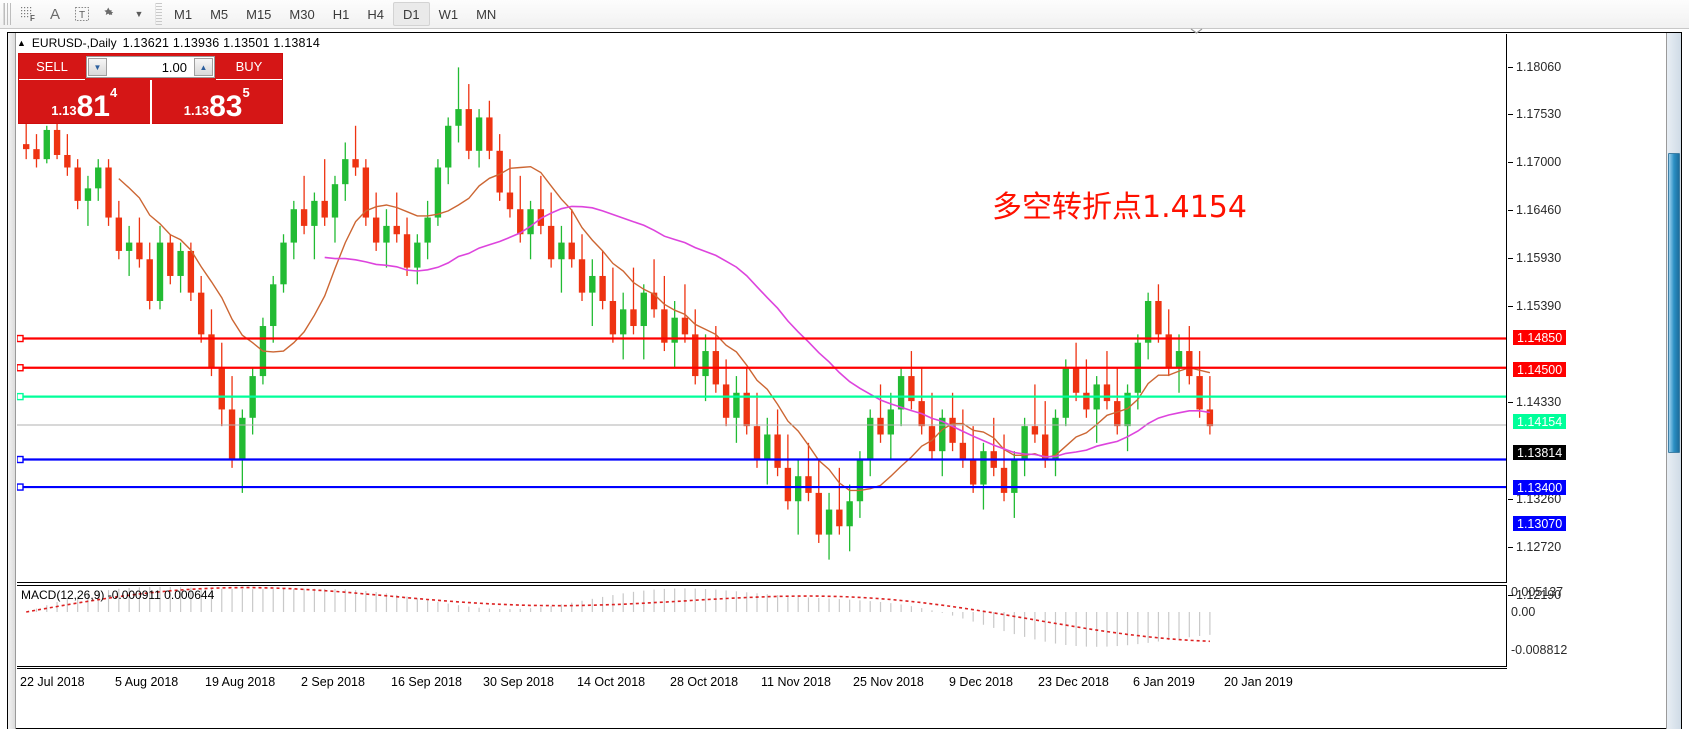 The width and height of the screenshot is (1689, 729). What do you see at coordinates (1539, 258) in the screenshot?
I see `tick-label: 1.15930` at bounding box center [1539, 258].